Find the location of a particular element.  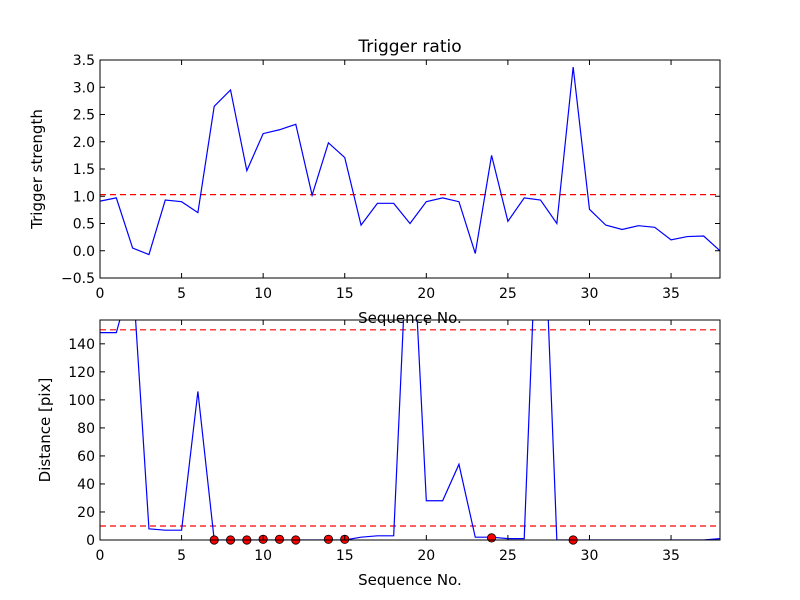

top-x-tick-label-1: 5 is located at coordinates (181, 294).